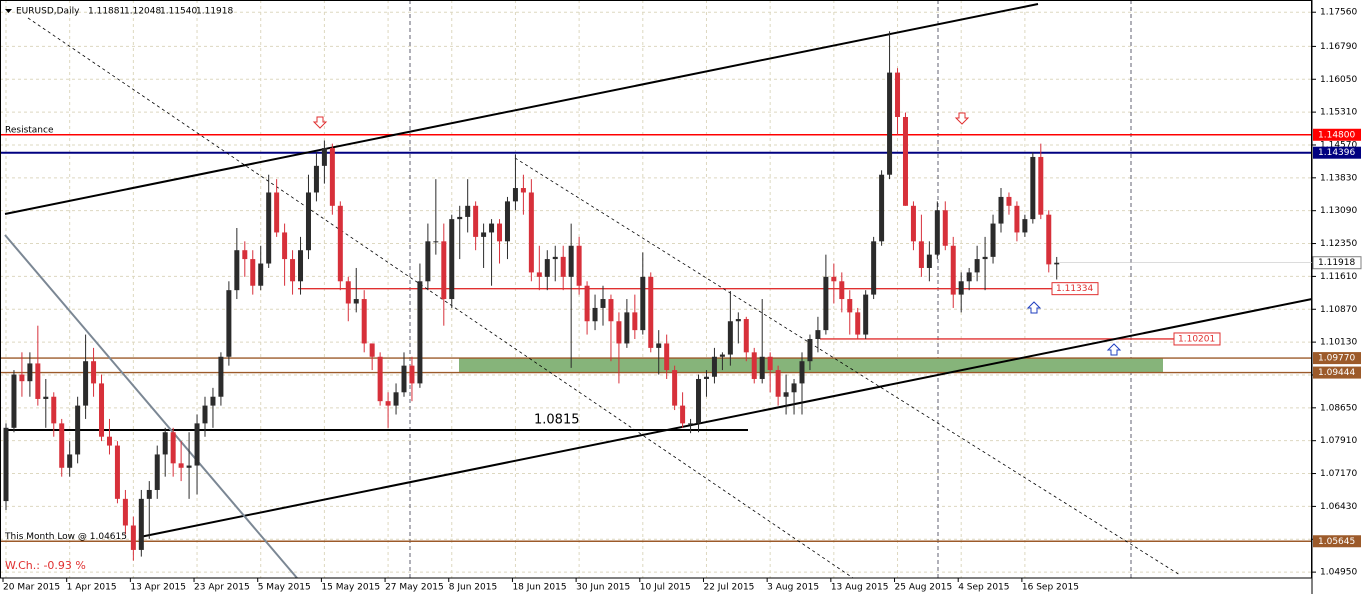 The width and height of the screenshot is (1362, 594). I want to click on y-tick-label: 1.15310, so click(1338, 113).